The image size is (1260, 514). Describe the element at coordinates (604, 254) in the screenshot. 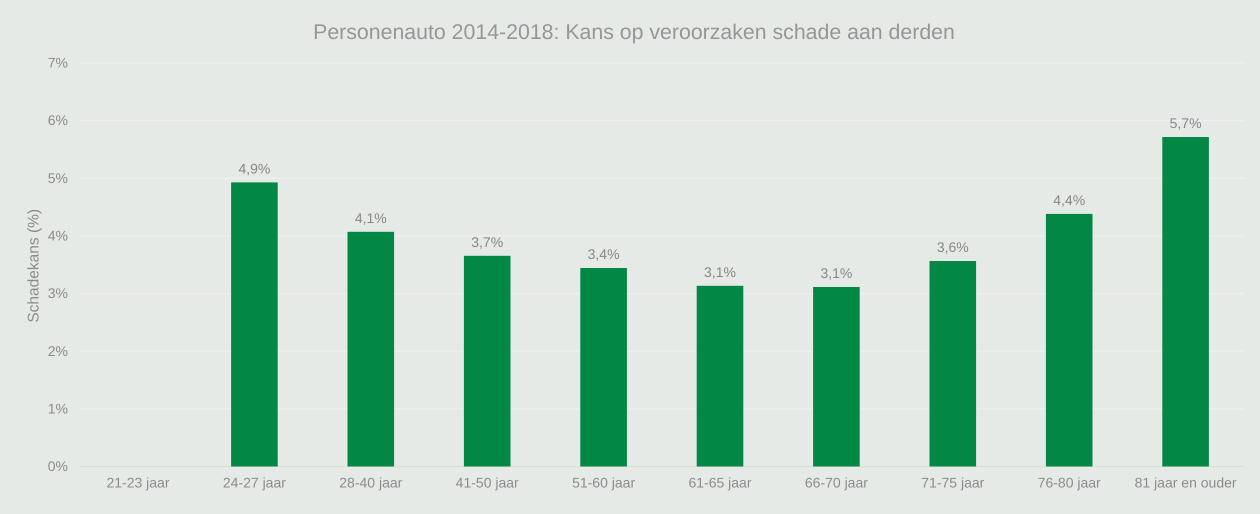

I see `svg-text: 3,4%` at that location.